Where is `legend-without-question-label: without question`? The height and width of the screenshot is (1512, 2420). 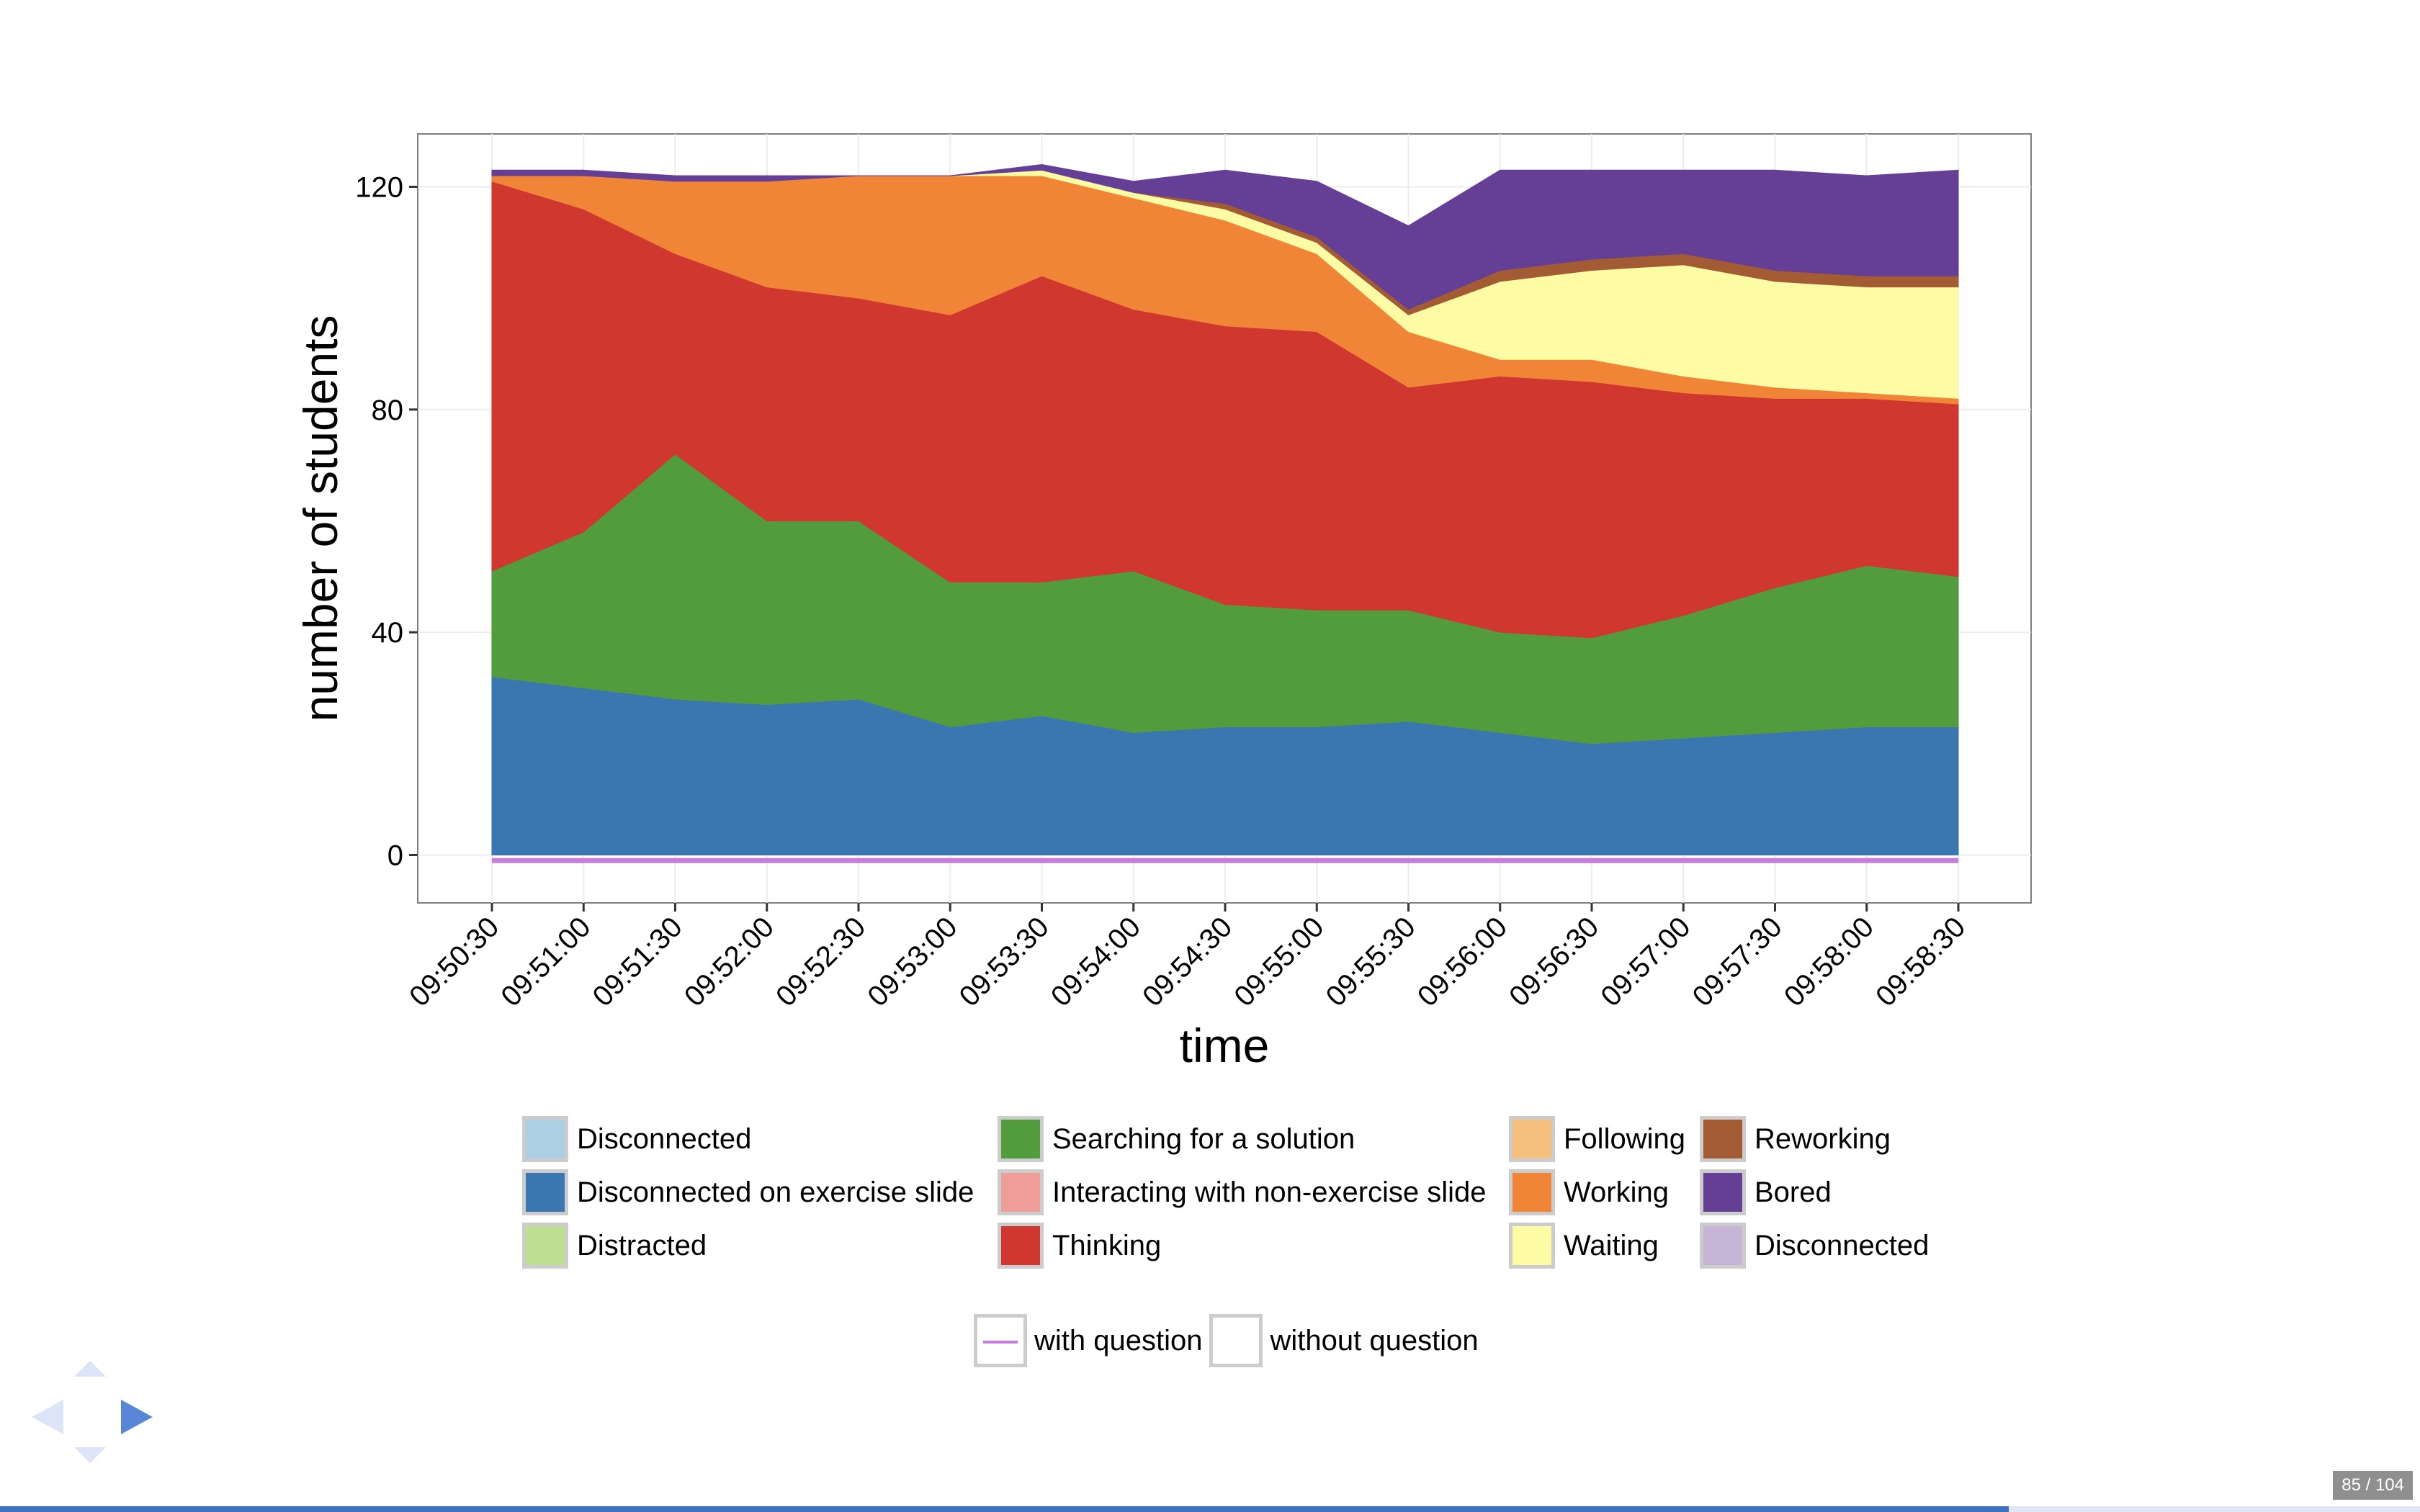
legend-without-question-label: without question is located at coordinates (1374, 1340).